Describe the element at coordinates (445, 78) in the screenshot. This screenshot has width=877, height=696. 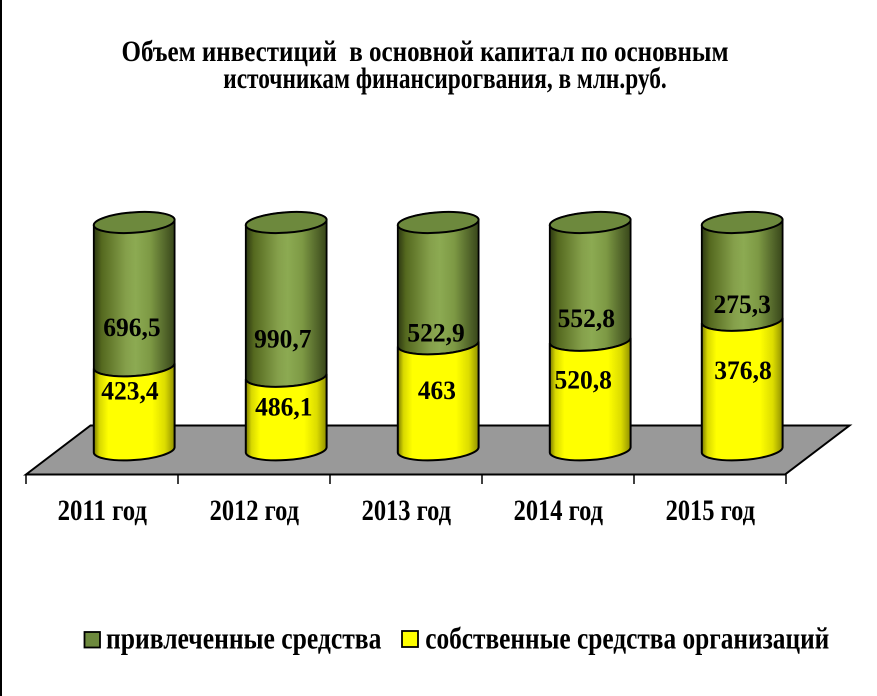
I see `svg-text:источникам финансирогвания, в: источникам финансирогвания, в млн.руб.` at that location.